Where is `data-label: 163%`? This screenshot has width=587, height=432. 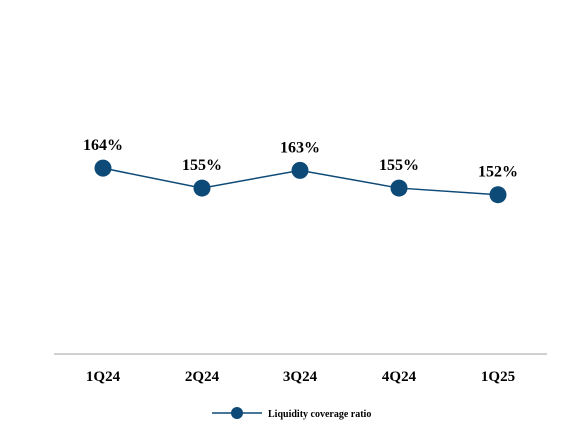 data-label: 163% is located at coordinates (300, 147).